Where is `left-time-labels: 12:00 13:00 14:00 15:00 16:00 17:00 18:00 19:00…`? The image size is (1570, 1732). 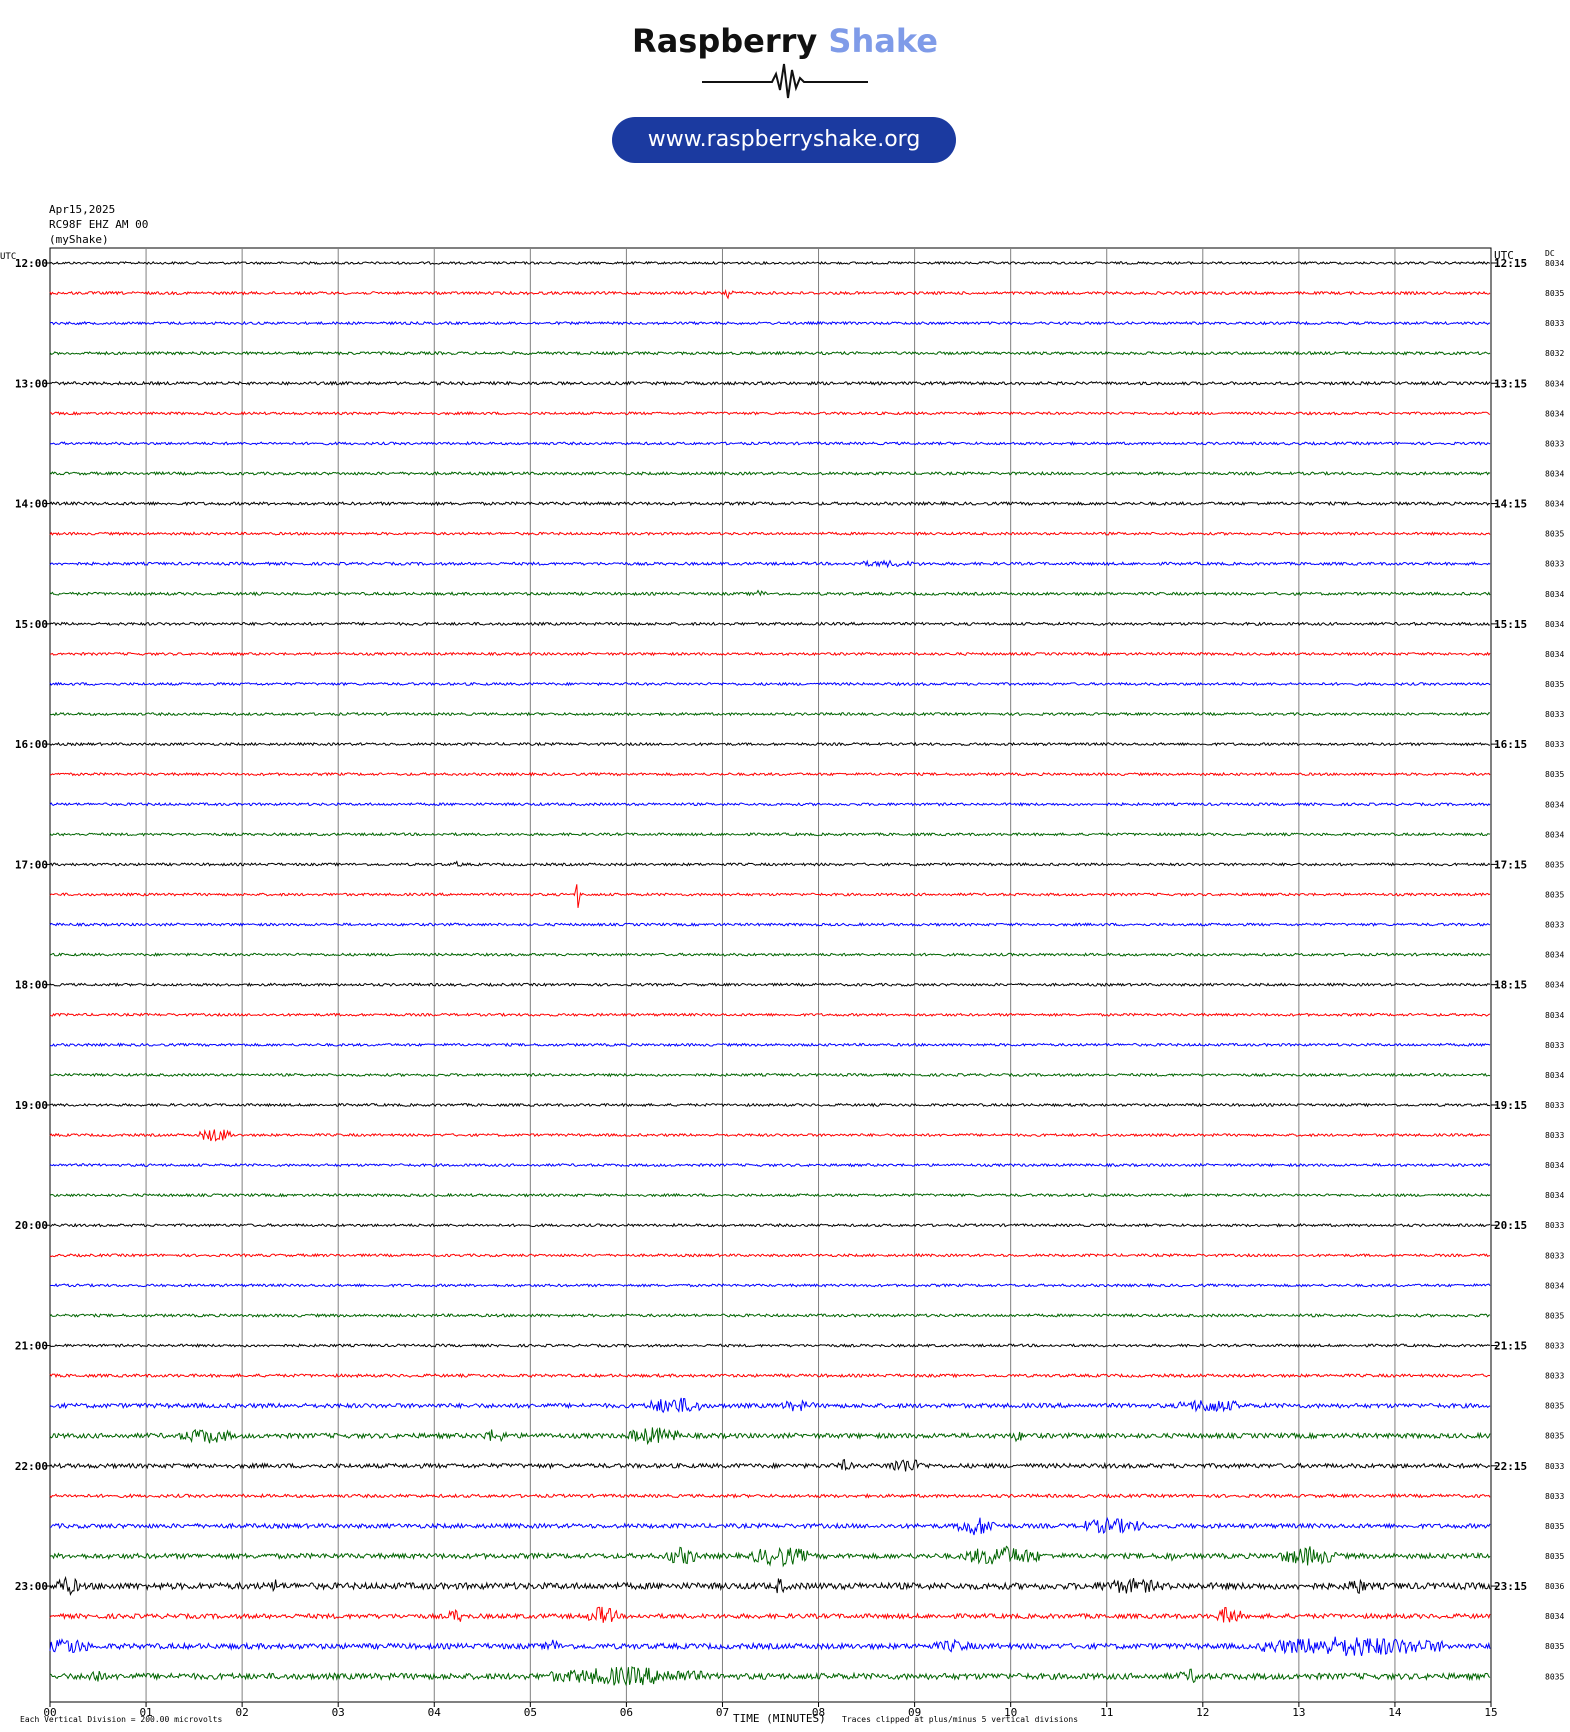 left-time-labels: 12:00 13:00 14:00 15:00 16:00 17:00 18:00 19:00… is located at coordinates (32, 925).